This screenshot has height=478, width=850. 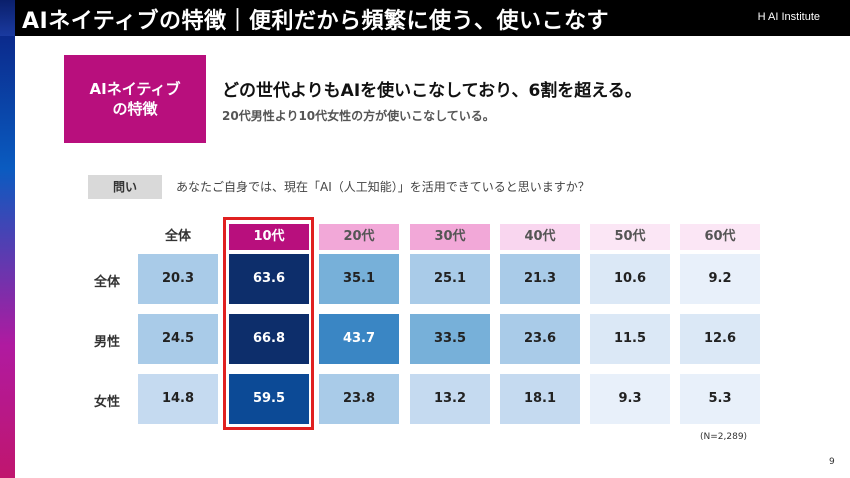 What do you see at coordinates (106, 282) in the screenshot?
I see `row-header: 全体` at bounding box center [106, 282].